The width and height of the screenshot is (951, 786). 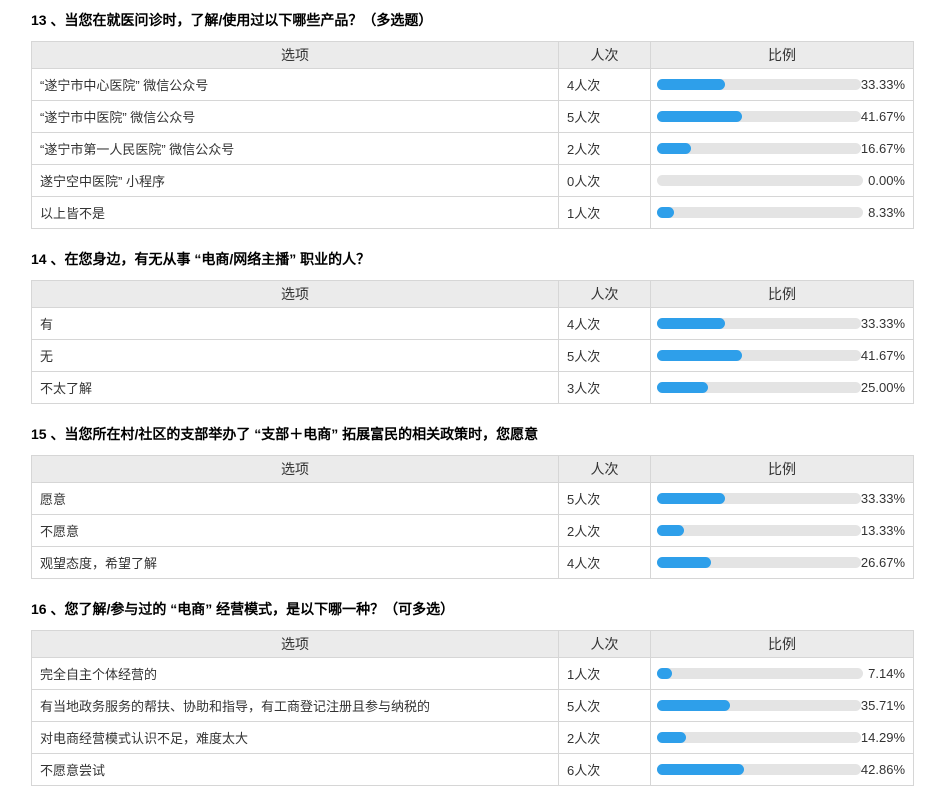 I want to click on percent-label: 41.67%, so click(x=882, y=116).